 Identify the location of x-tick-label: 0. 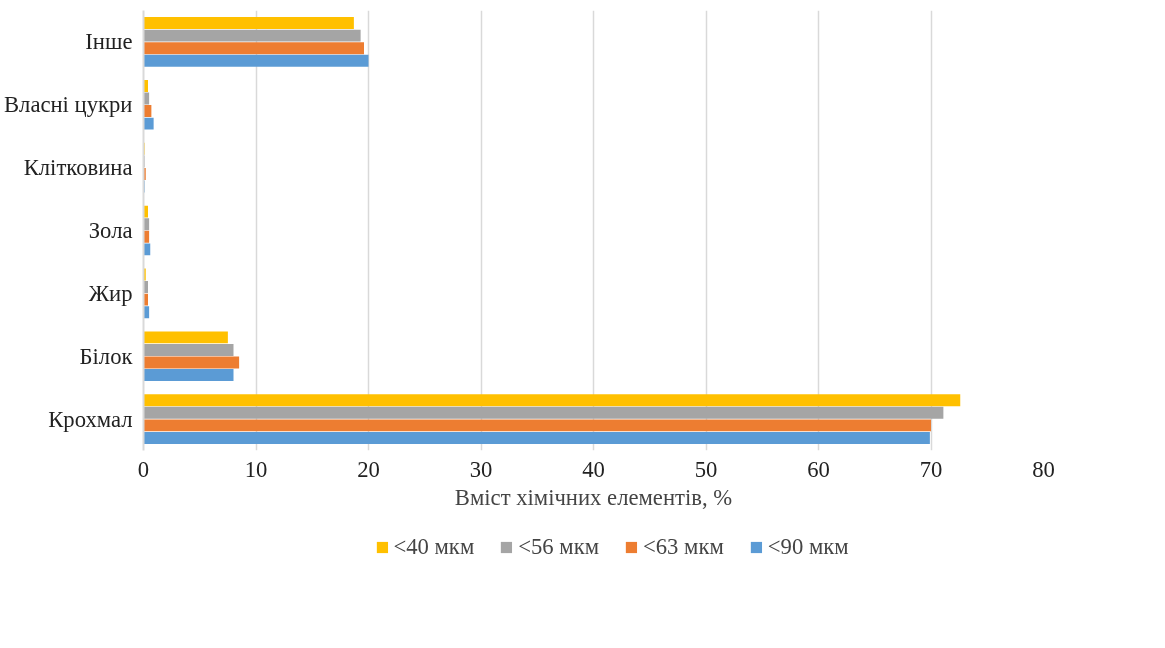
(143, 469).